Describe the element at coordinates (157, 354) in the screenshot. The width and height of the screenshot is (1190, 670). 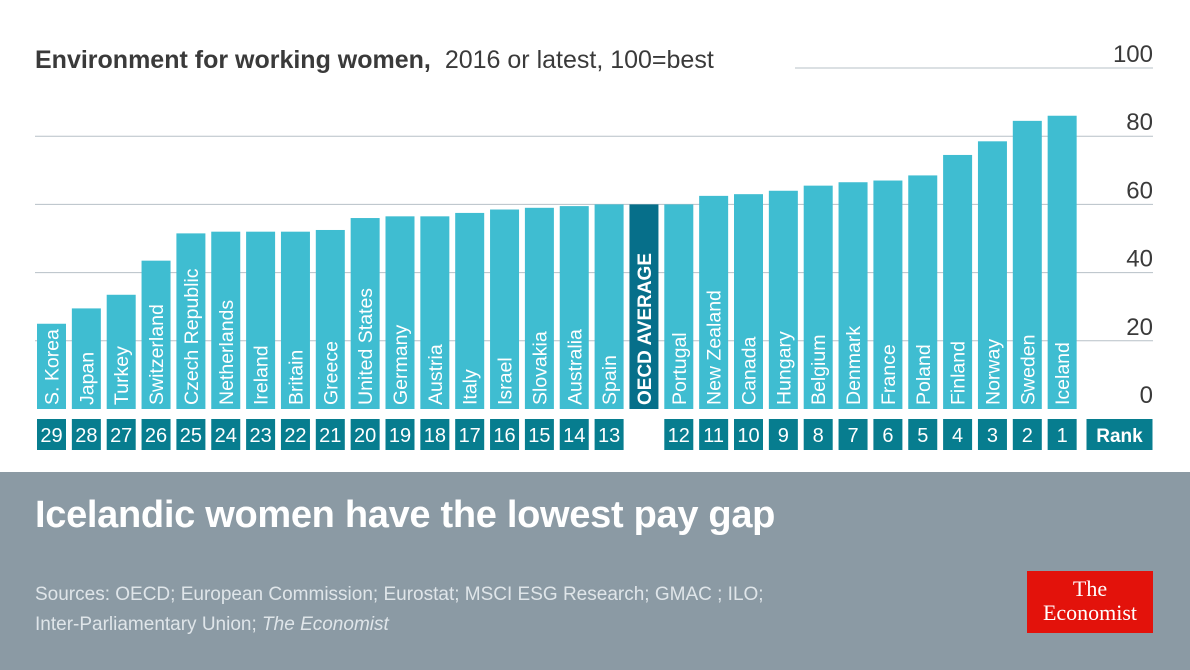
I see `bar-label: Switzerland` at that location.